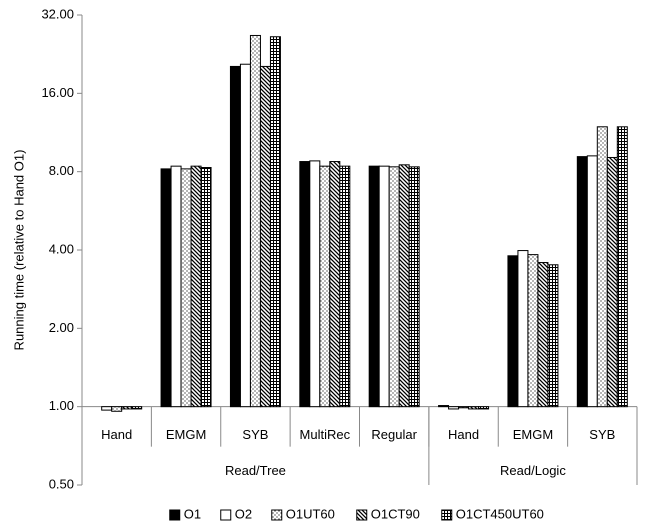  What do you see at coordinates (394, 434) in the screenshot?
I see `x-tick-label: Regular` at bounding box center [394, 434].